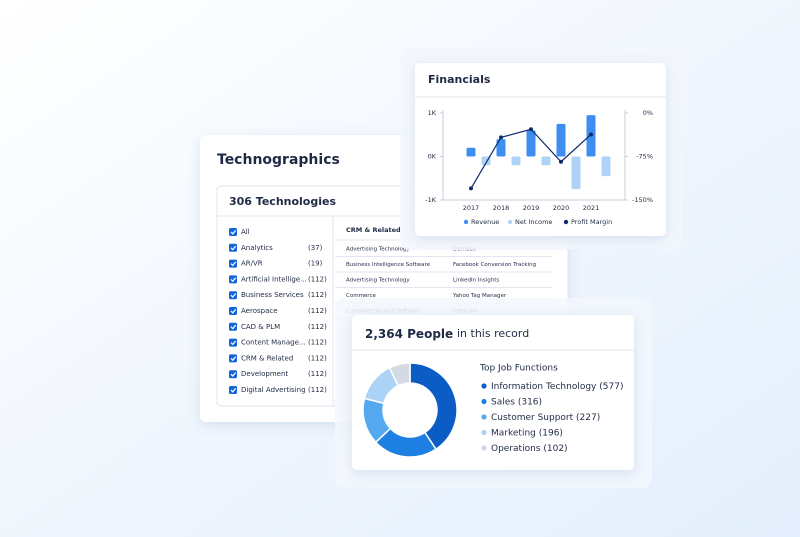  I want to click on table-cell: Commerce, so click(361, 296).